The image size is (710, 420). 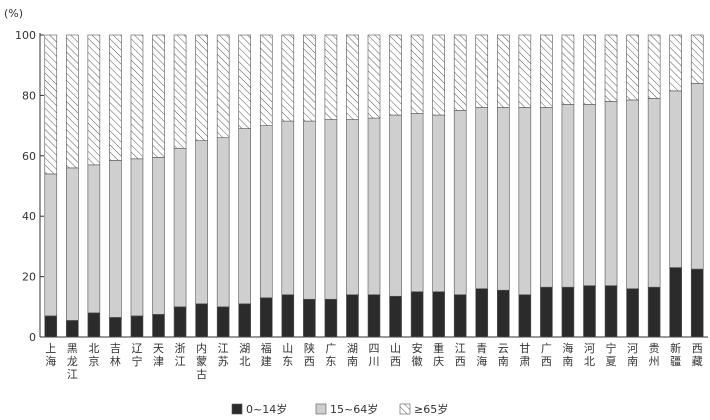 What do you see at coordinates (503, 355) in the screenshot?
I see `category-label: 云南` at bounding box center [503, 355].